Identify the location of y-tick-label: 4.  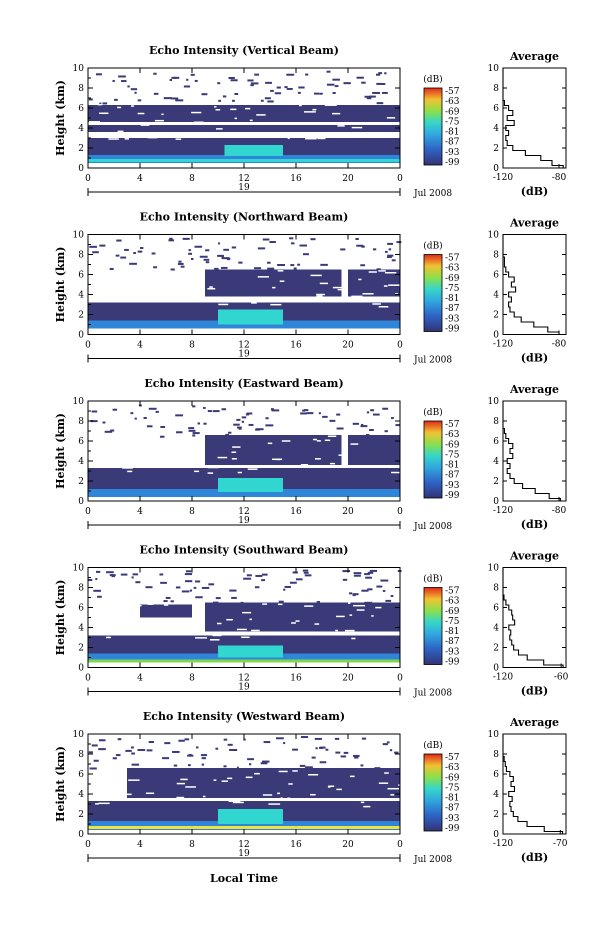
(81, 462).